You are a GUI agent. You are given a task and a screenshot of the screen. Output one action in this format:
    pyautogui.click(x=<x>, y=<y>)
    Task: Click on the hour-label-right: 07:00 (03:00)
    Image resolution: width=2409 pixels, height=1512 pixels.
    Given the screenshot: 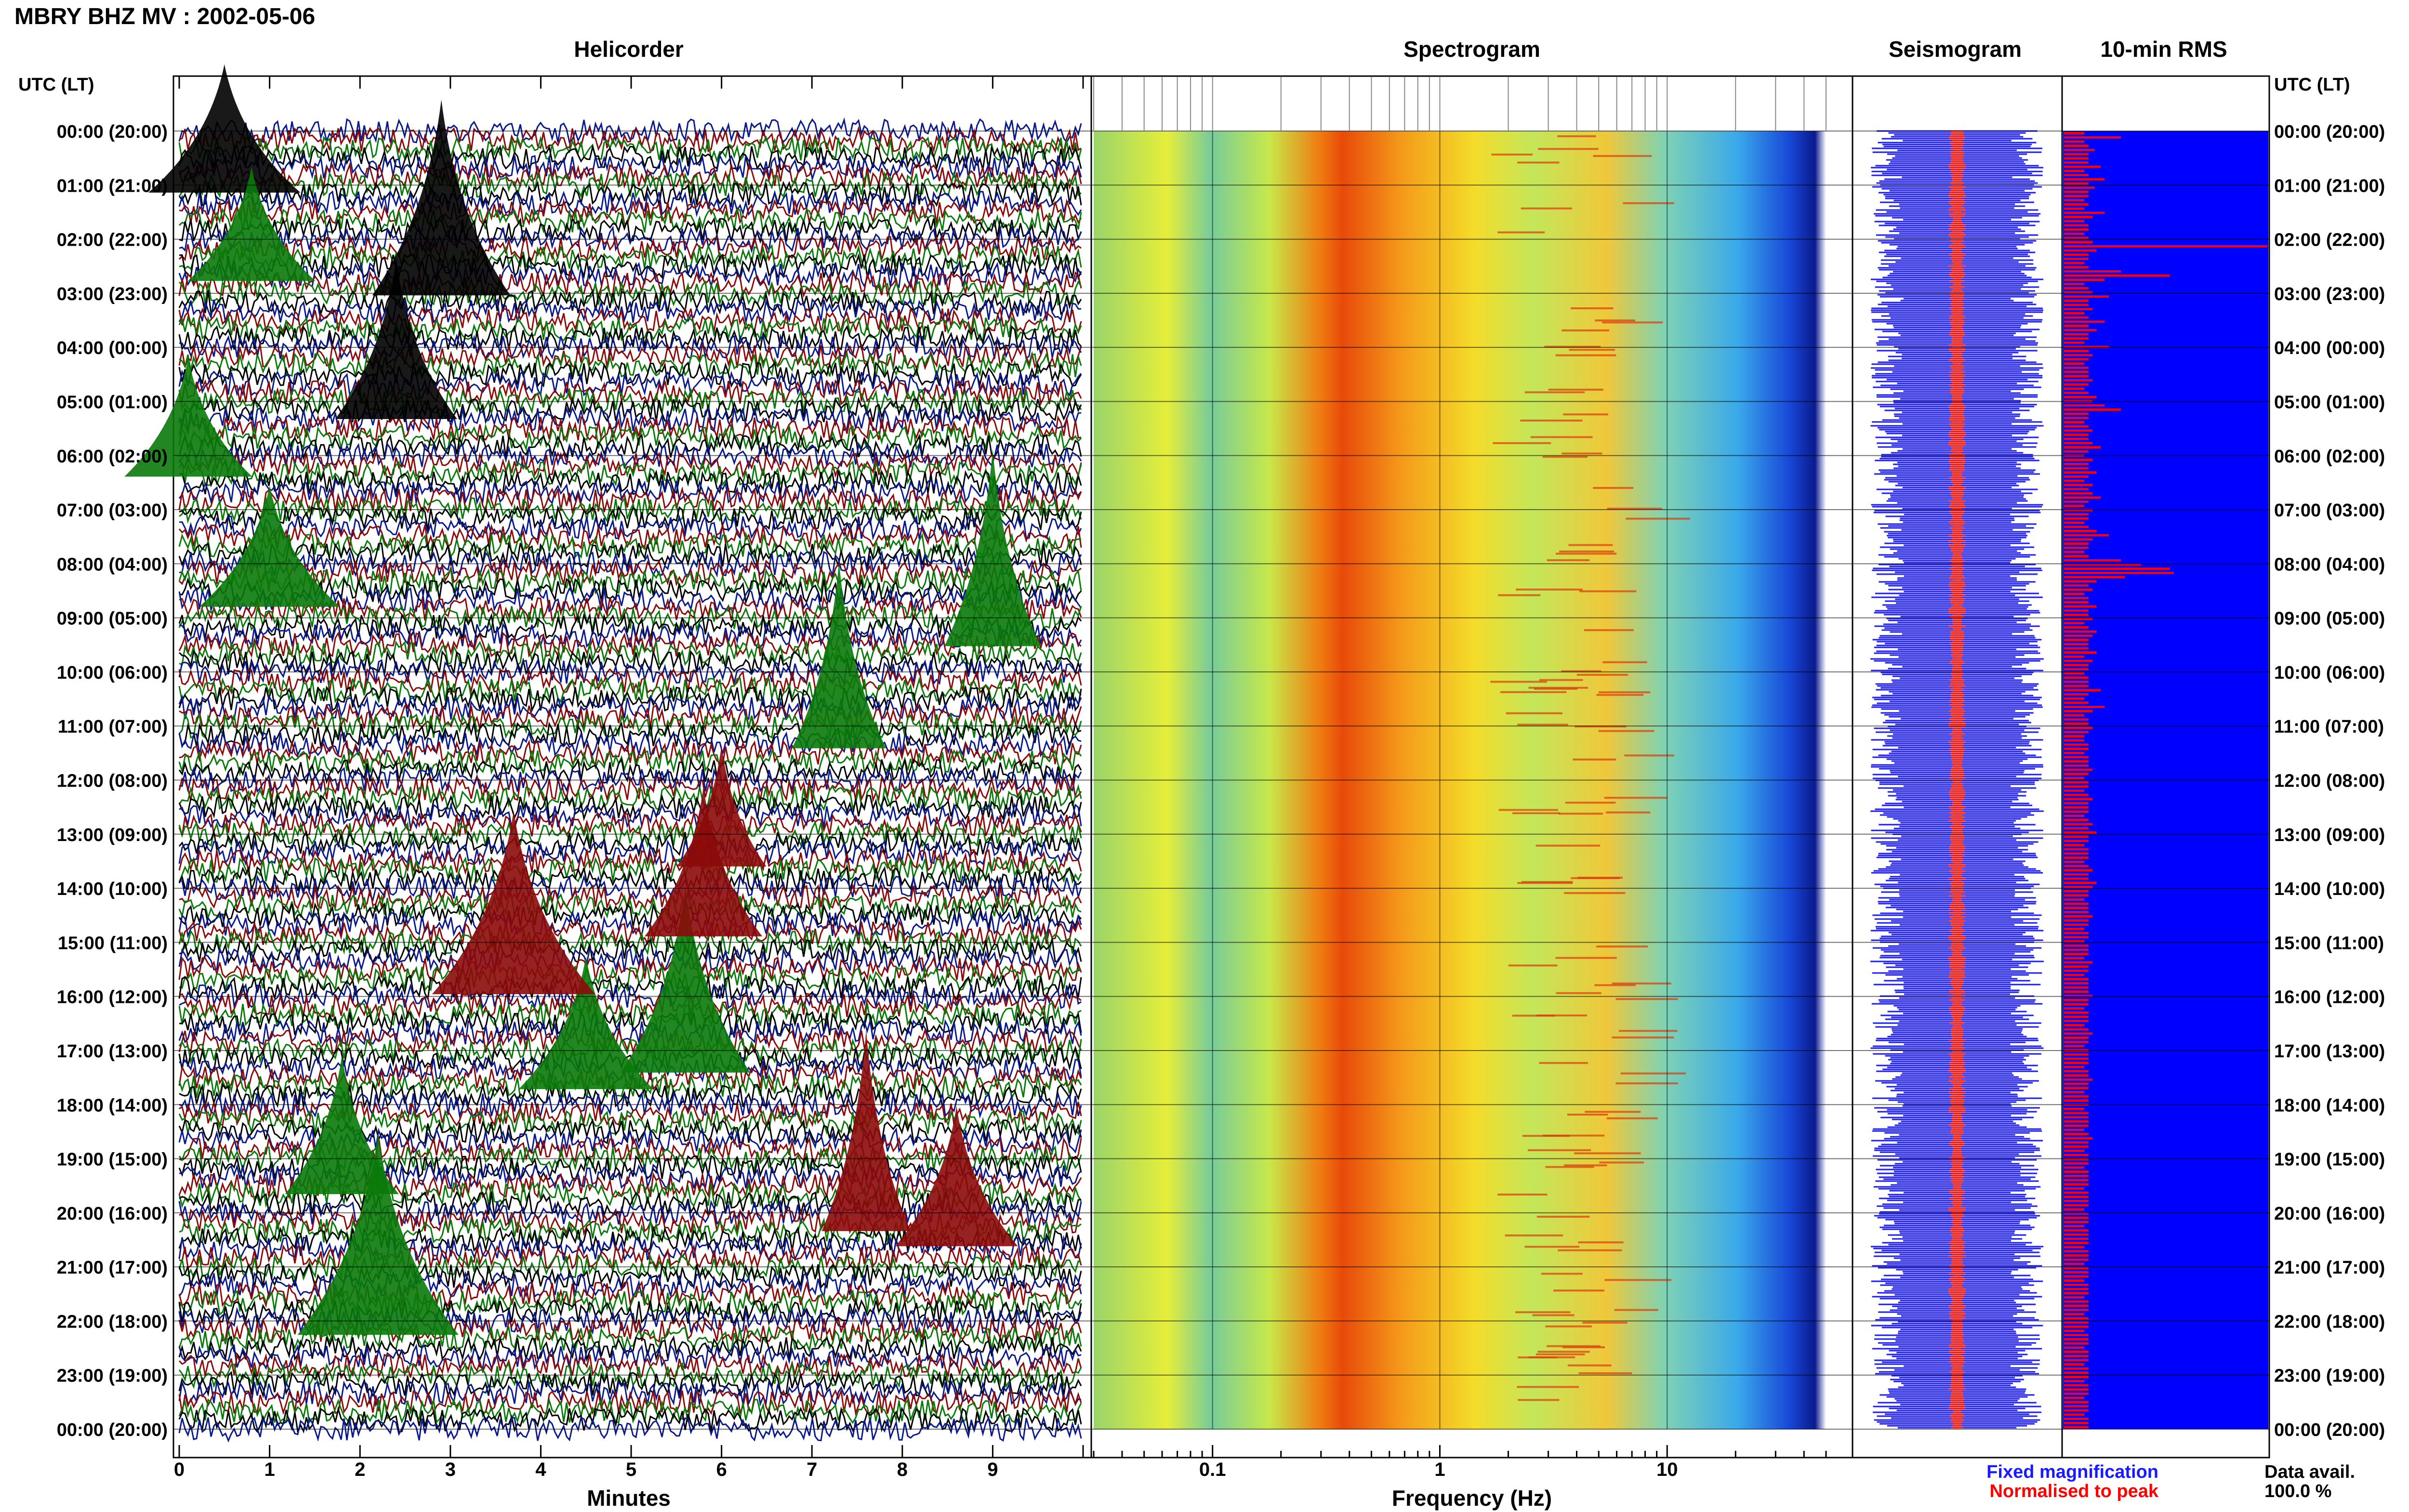 What is the action you would take?
    pyautogui.click(x=2329, y=510)
    